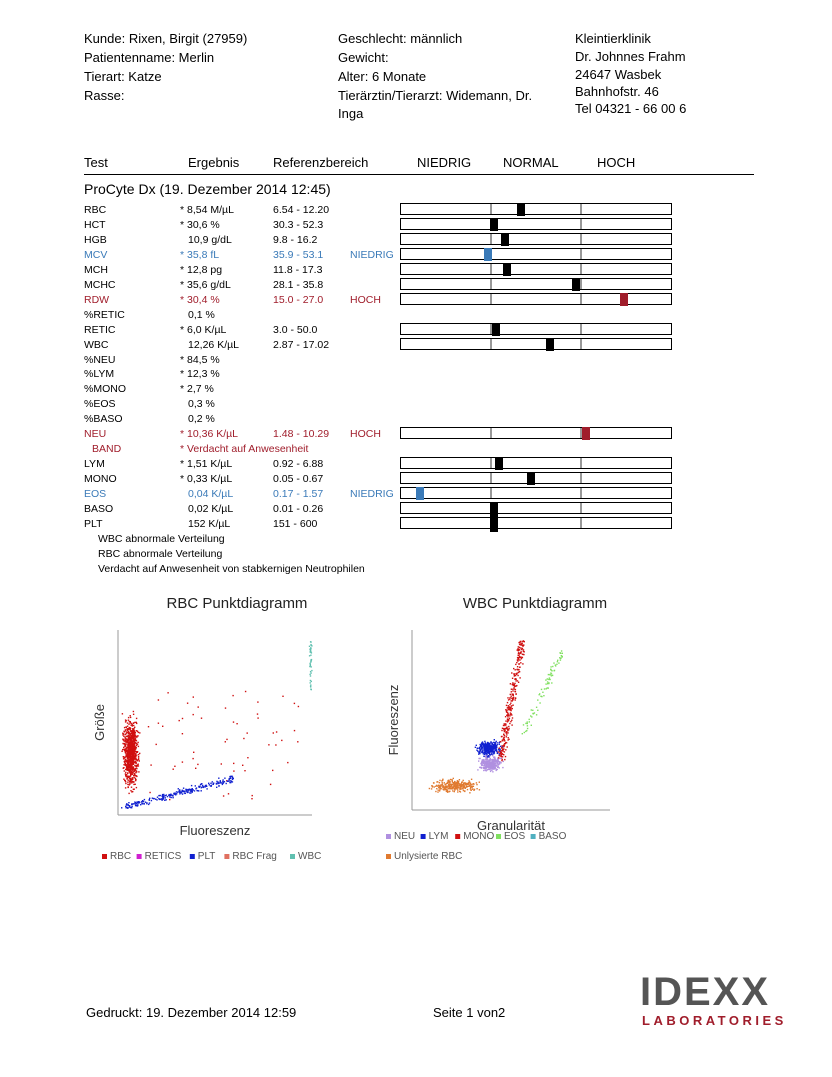 The image size is (832, 1077). Describe the element at coordinates (553, 836) in the screenshot. I see `legend-label: BASO` at that location.